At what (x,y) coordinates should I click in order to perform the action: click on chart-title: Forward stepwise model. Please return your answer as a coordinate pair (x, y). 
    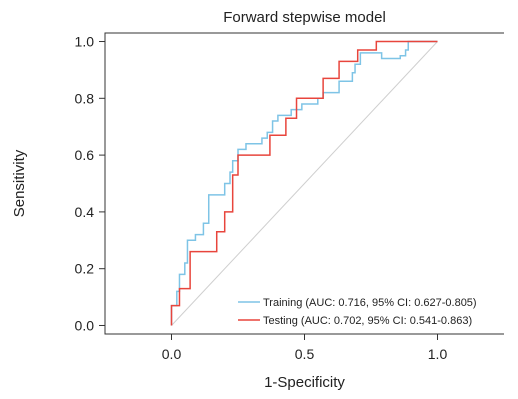
    Looking at the image, I should click on (304, 17).